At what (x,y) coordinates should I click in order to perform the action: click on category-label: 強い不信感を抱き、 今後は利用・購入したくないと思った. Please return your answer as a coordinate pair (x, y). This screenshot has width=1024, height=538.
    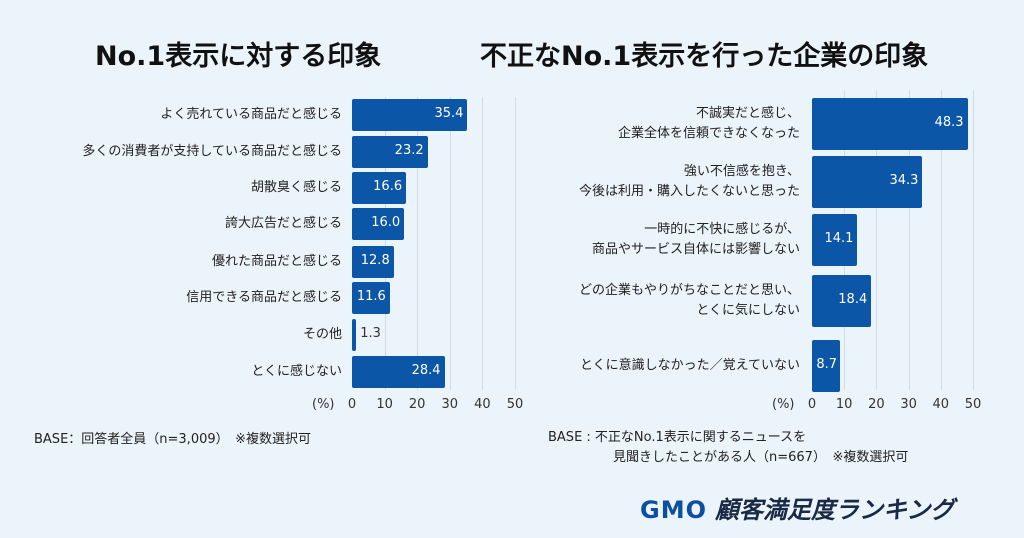
    Looking at the image, I should click on (689, 181).